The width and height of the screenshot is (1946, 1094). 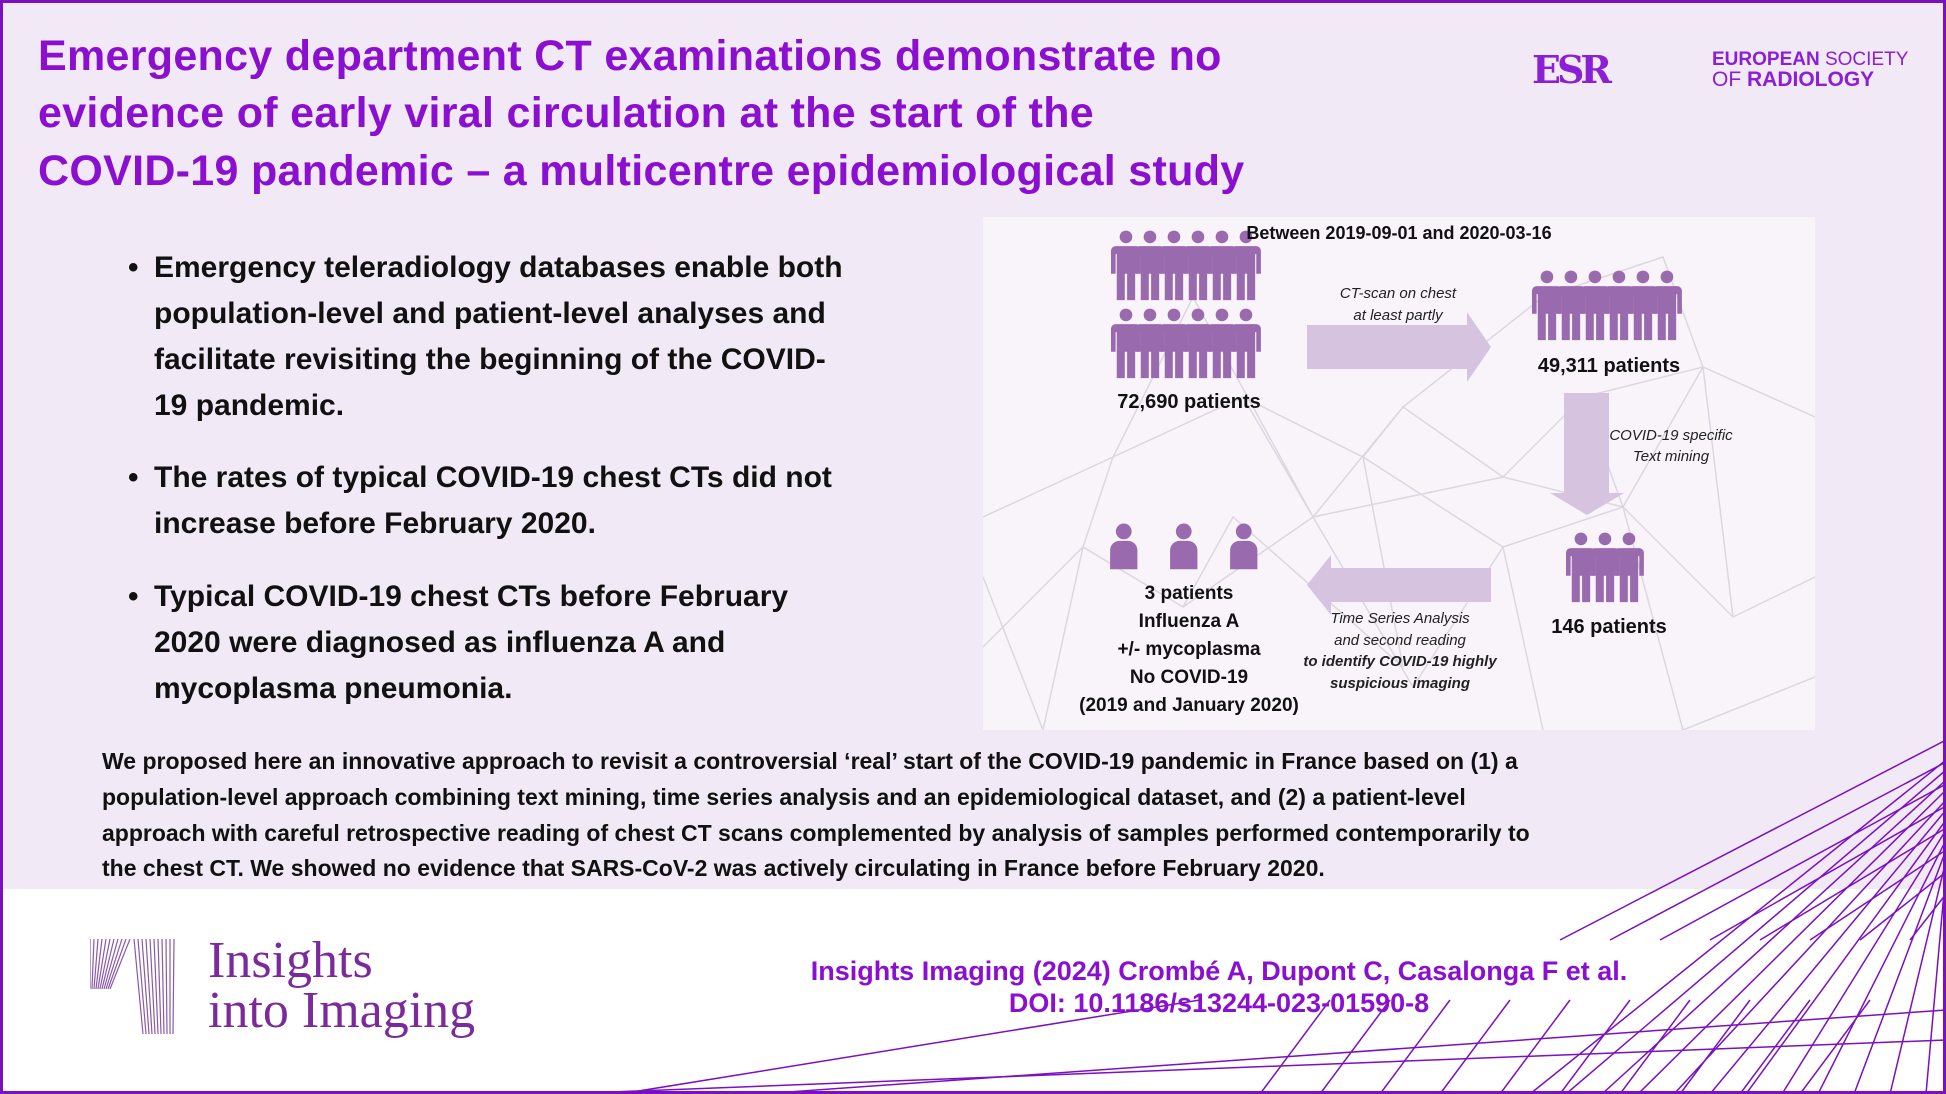 What do you see at coordinates (1793, 79) in the screenshot?
I see `esr-logo-text-line2: OF RADIOLOGY` at bounding box center [1793, 79].